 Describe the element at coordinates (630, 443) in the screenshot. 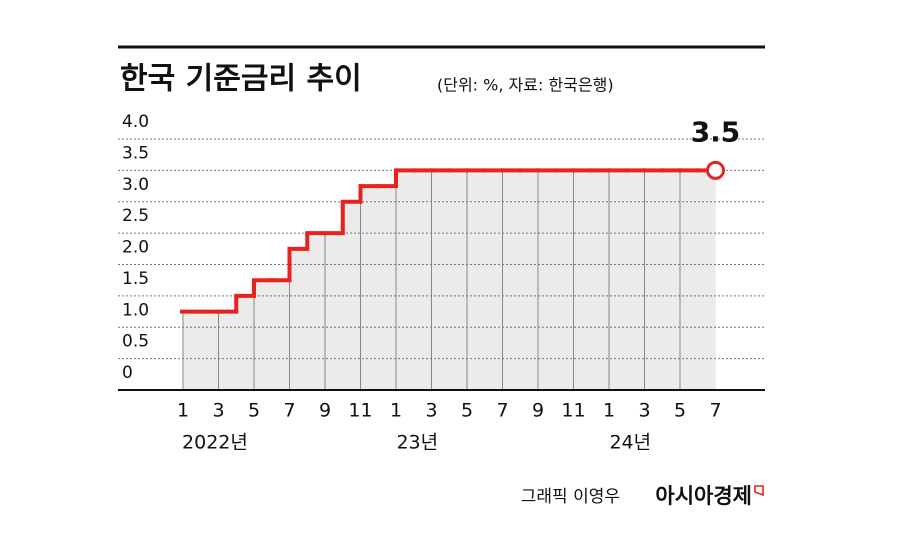

I see `year-label: 24년` at that location.